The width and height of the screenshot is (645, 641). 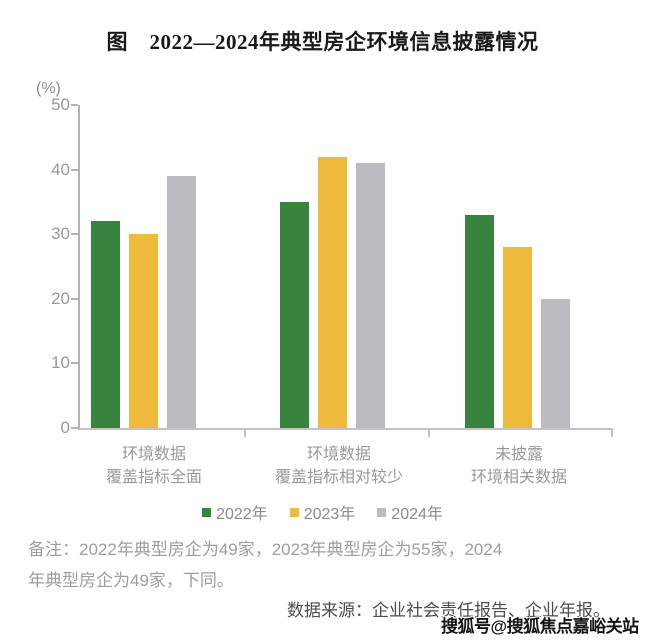 I want to click on note-line-2: 年典型房企为49家，下同。, so click(x=131, y=580).